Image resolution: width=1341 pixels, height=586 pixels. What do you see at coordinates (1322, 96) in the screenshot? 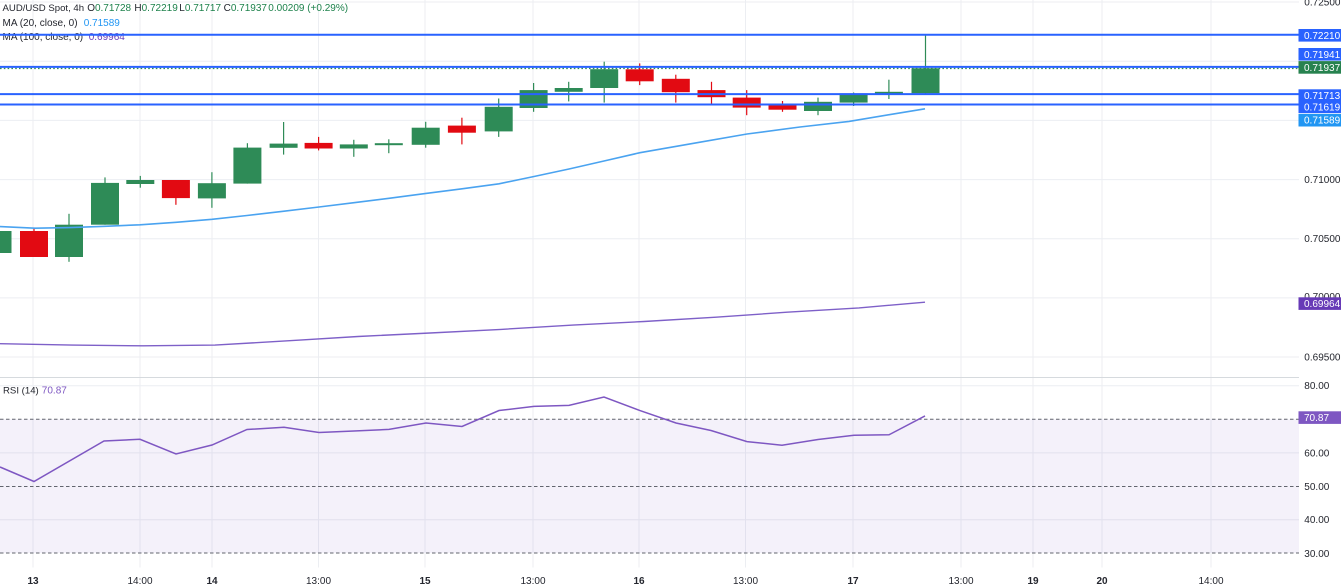
I see `svg-text: 0.71713` at bounding box center [1322, 96].